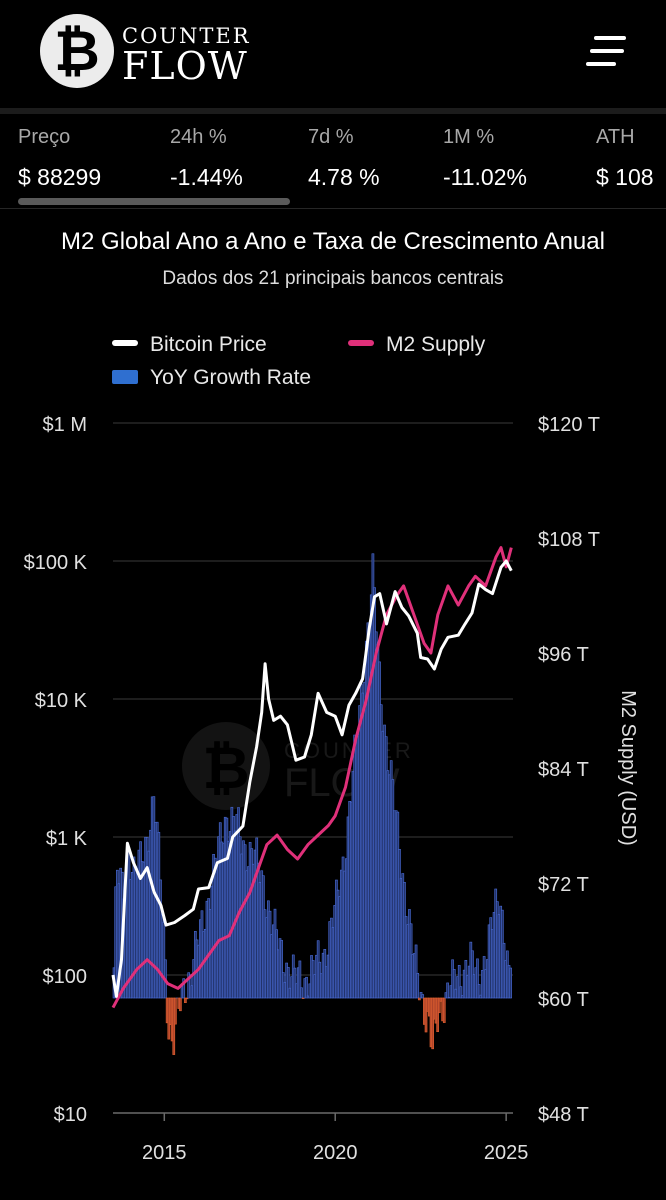 This screenshot has height=1200, width=666. I want to click on legend-bitcoin-price: Bitcoin Price, so click(208, 344).